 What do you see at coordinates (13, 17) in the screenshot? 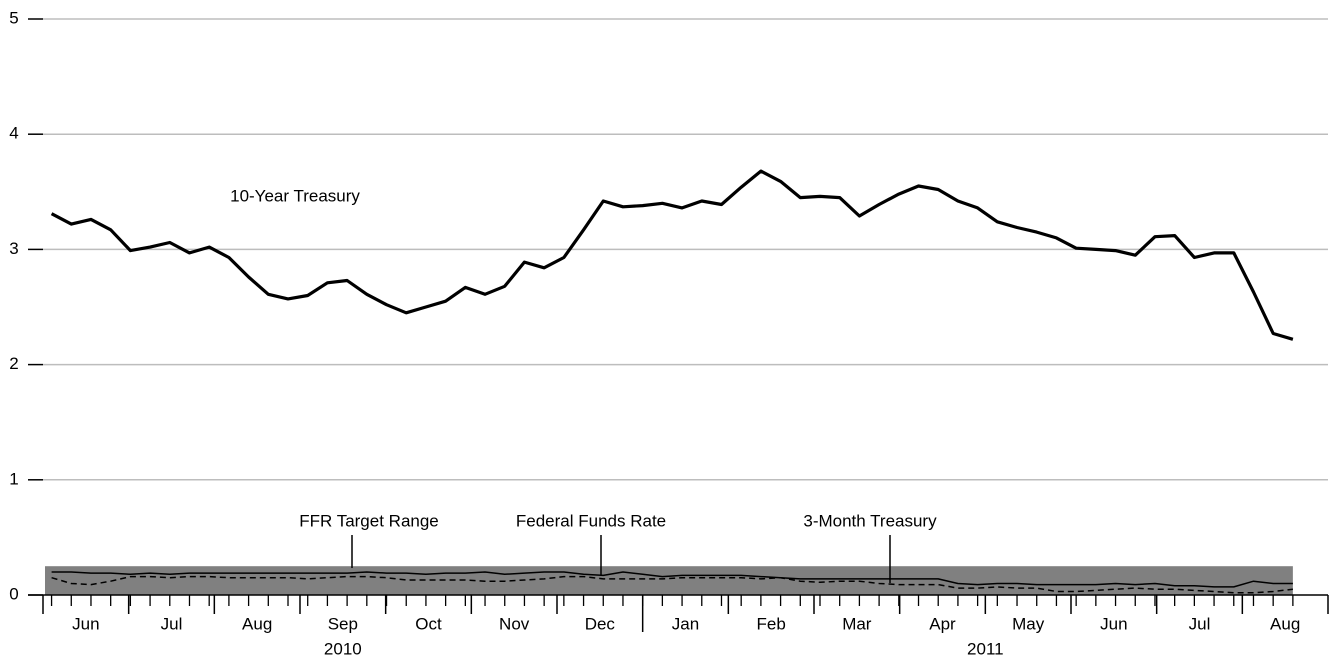
I see `y-tick-label: 5` at bounding box center [13, 17].